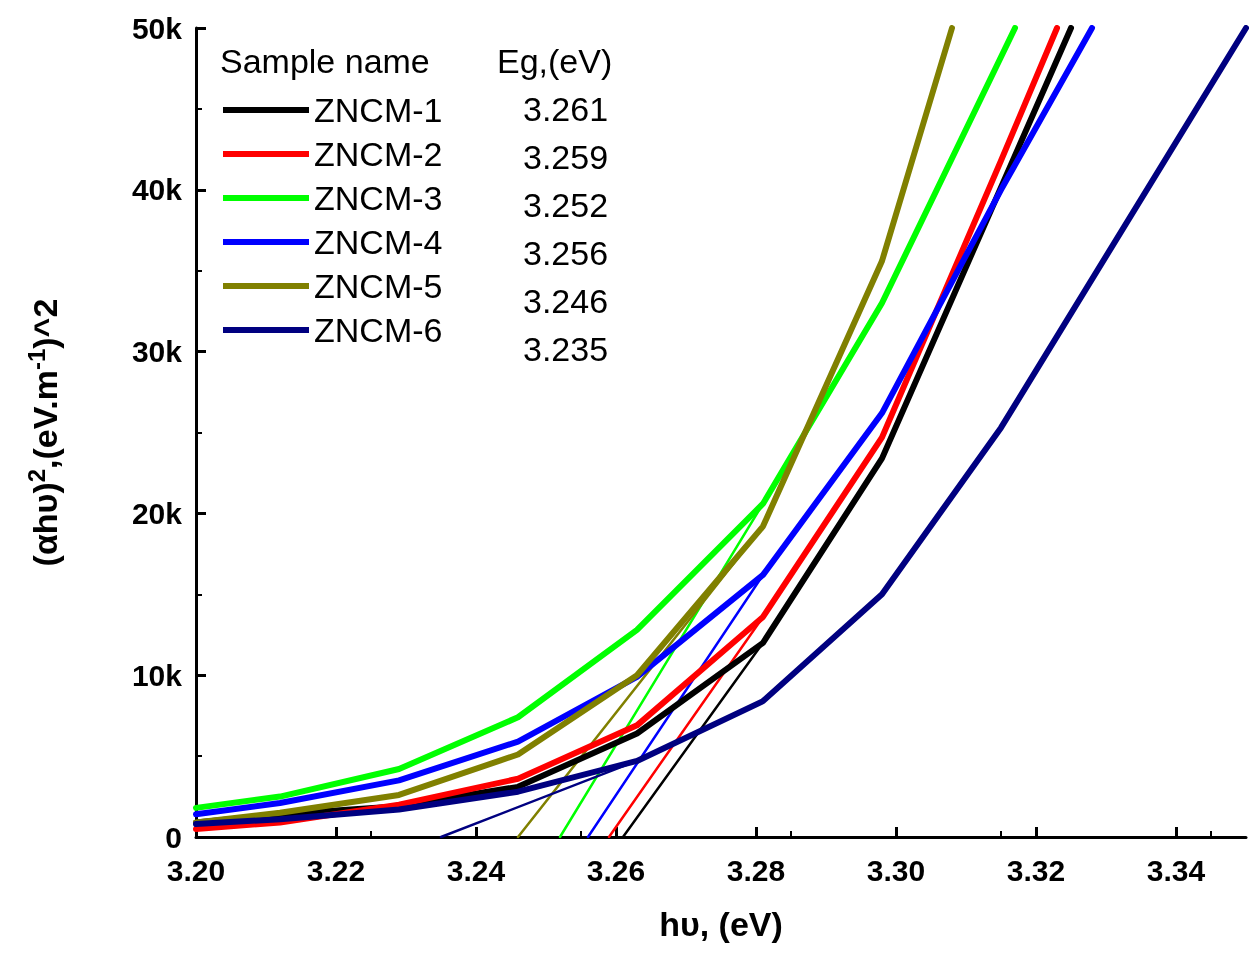 The image size is (1250, 954). Describe the element at coordinates (378, 242) in the screenshot. I see `legend-label: ZNCM-4` at that location.